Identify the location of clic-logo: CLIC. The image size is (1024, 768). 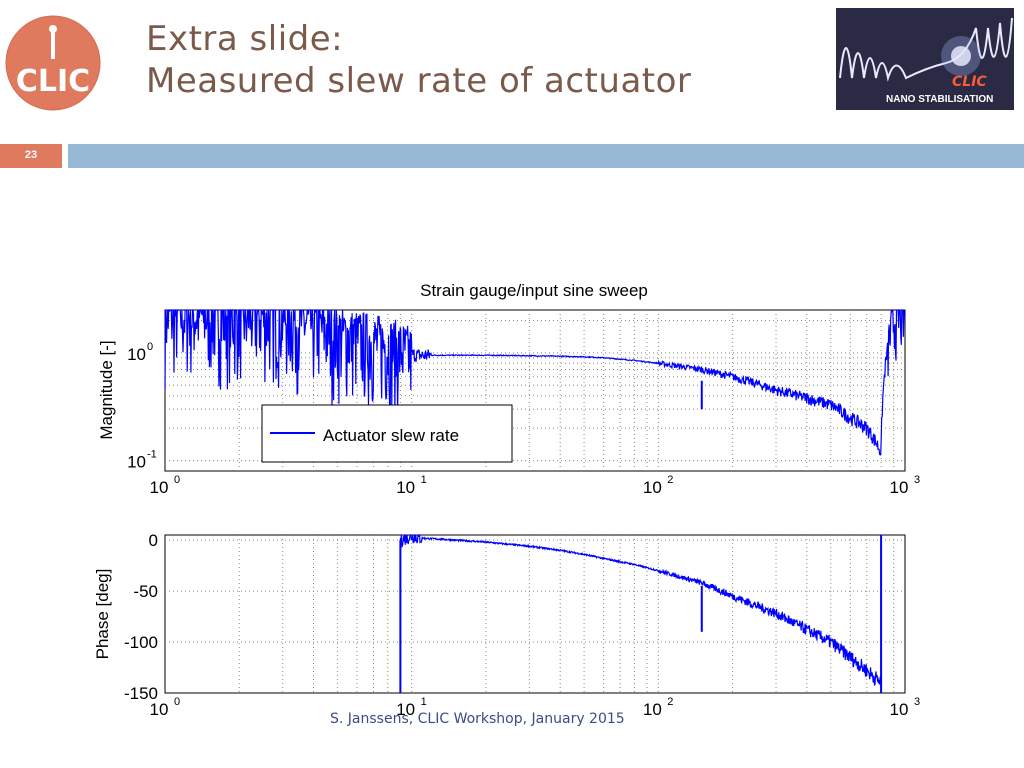
(53, 63).